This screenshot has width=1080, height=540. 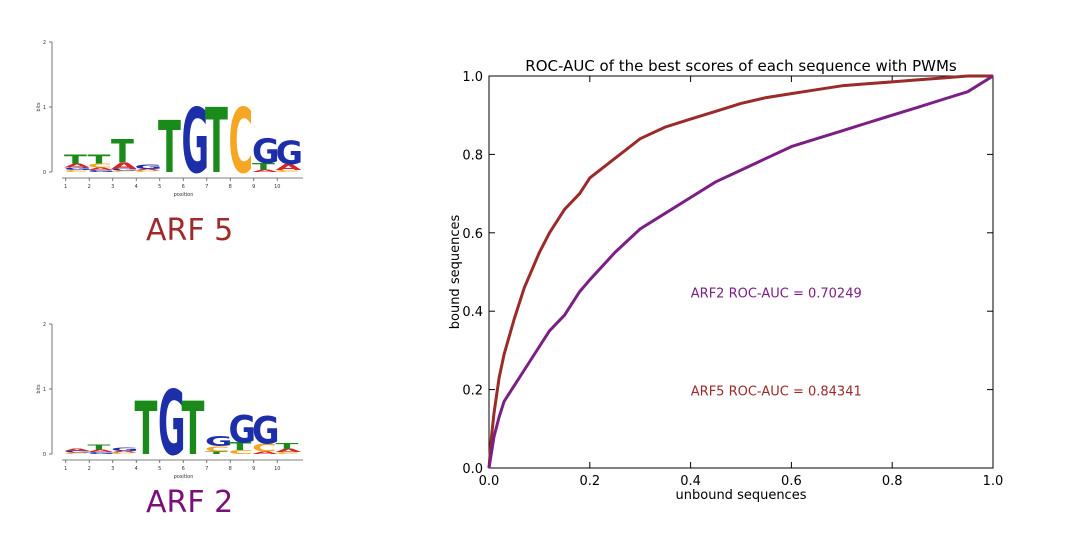 I want to click on y-tick-label: 0.4, so click(x=472, y=312).